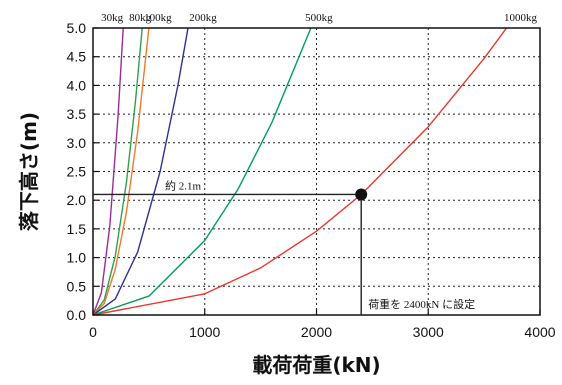 The height and width of the screenshot is (385, 562). Describe the element at coordinates (77, 315) in the screenshot. I see `y-tick-label: 0.0` at that location.